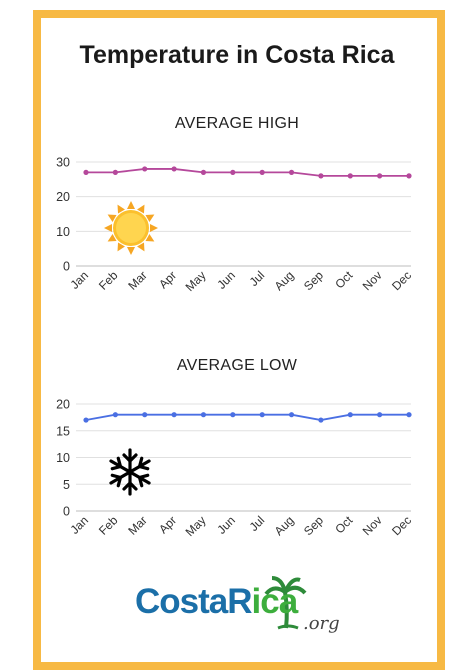 This screenshot has height=670, width=474. Describe the element at coordinates (257, 523) in the screenshot. I see `low-x-tick-label: Jul` at that location.